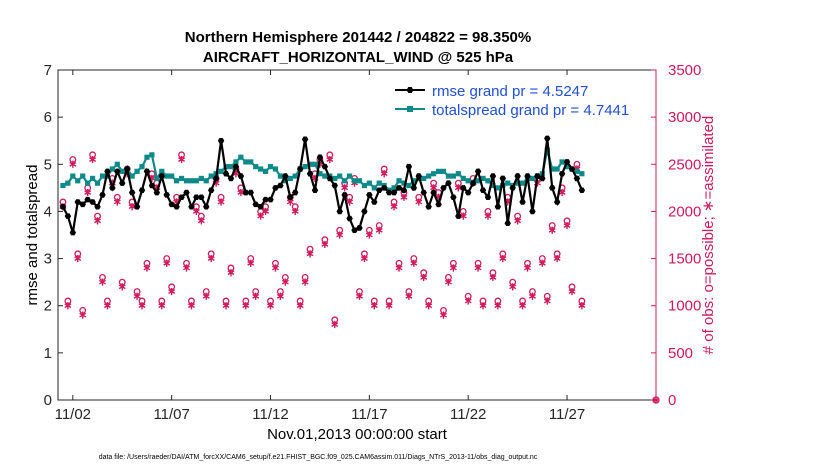 The width and height of the screenshot is (830, 470). What do you see at coordinates (357, 434) in the screenshot?
I see `x-axis-label: Nov.01,2013 00:00:00 start` at bounding box center [357, 434].